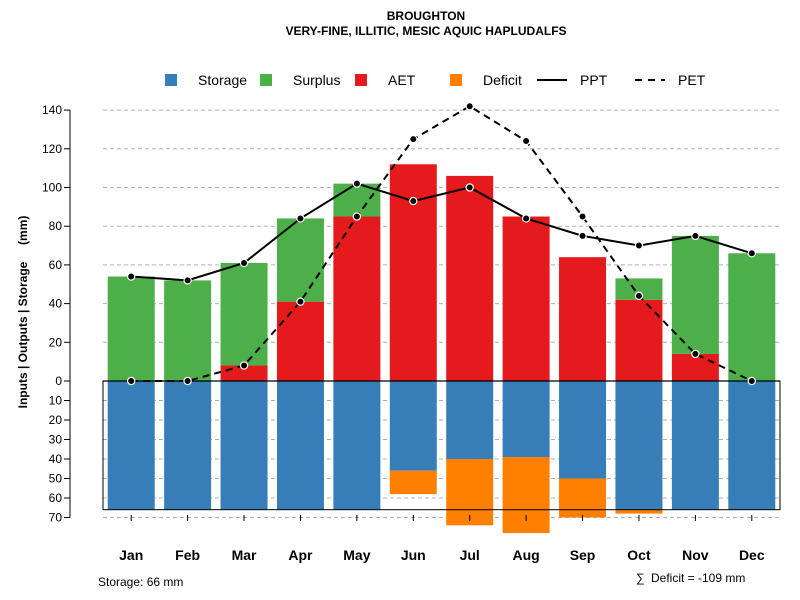 The image size is (800, 600). Describe the element at coordinates (752, 445) in the screenshot. I see `storage-bar-dec` at that location.